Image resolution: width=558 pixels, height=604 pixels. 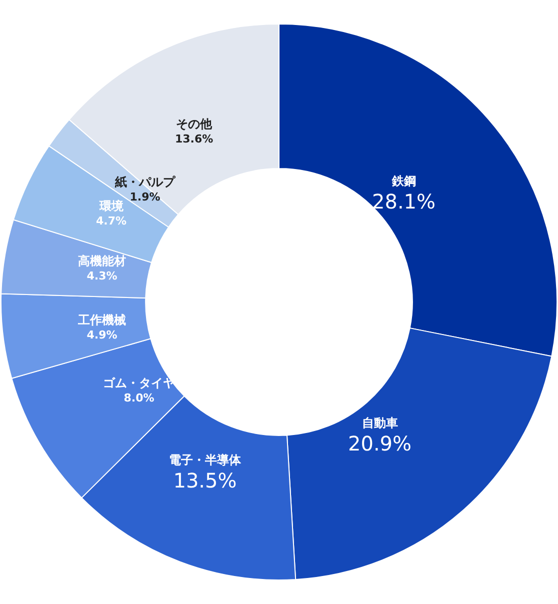 I want to click on data-label: 13.5%, so click(x=205, y=480).